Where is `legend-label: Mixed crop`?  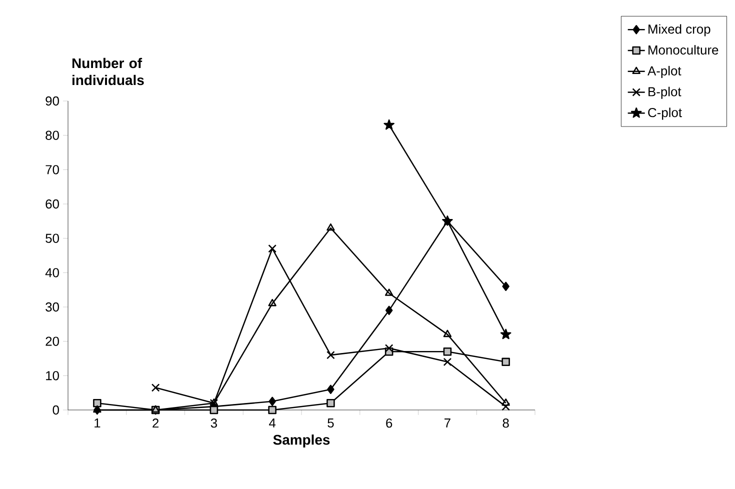 legend-label: Mixed crop is located at coordinates (679, 30).